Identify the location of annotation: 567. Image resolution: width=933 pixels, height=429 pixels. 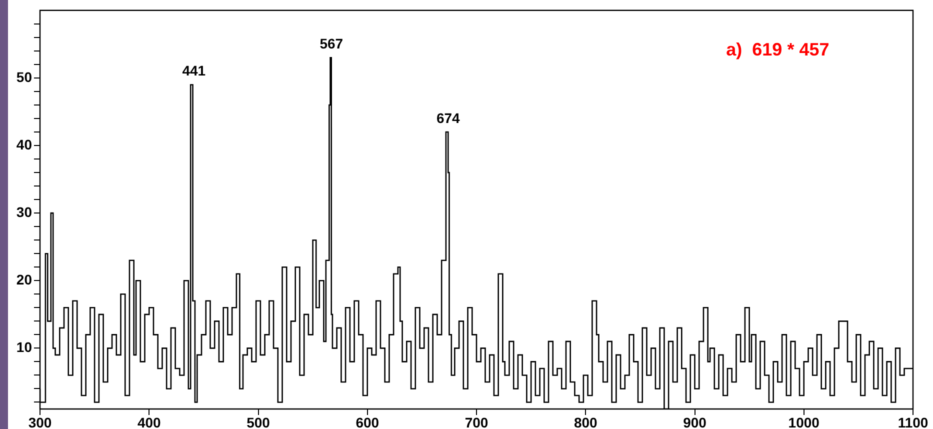
(332, 44).